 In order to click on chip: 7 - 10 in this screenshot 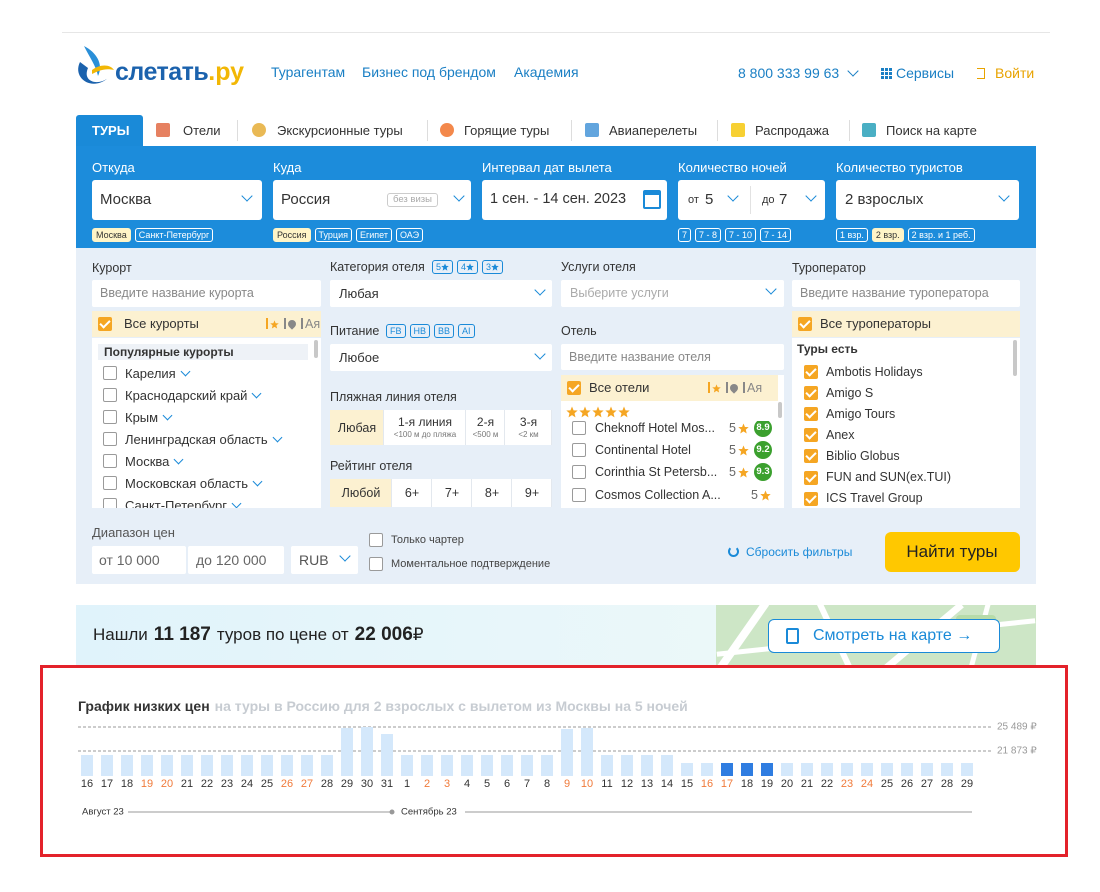, I will do `click(741, 235)`.